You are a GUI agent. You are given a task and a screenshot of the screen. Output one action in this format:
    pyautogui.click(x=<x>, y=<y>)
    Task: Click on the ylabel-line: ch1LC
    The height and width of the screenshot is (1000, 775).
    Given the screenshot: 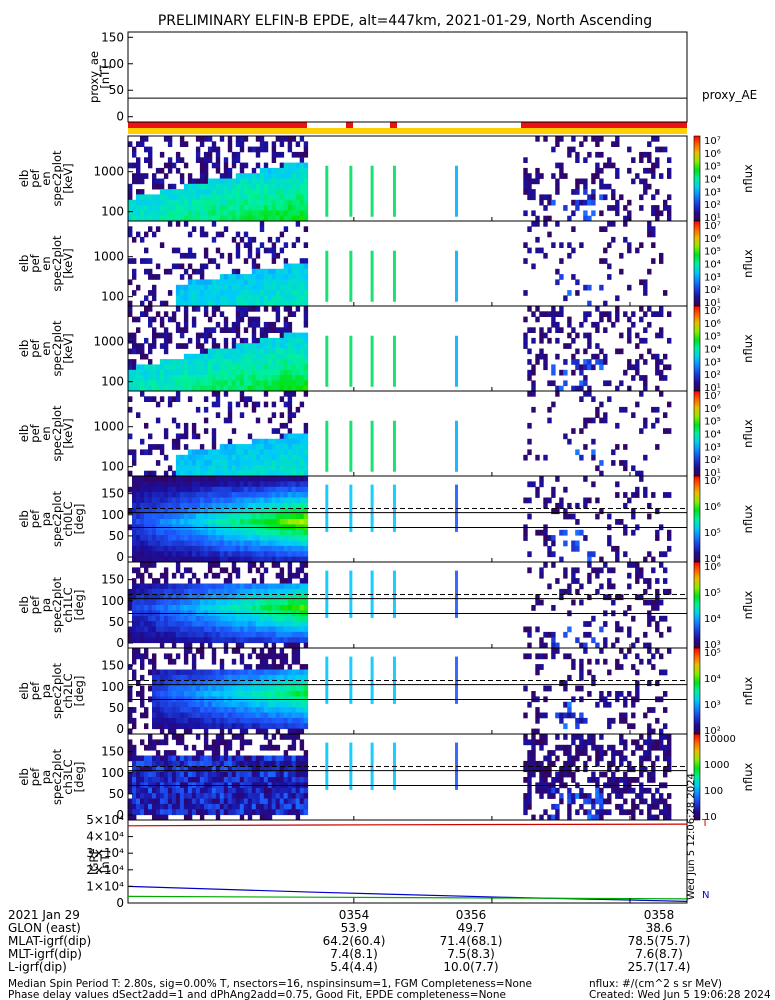 What is the action you would take?
    pyautogui.click(x=68, y=604)
    